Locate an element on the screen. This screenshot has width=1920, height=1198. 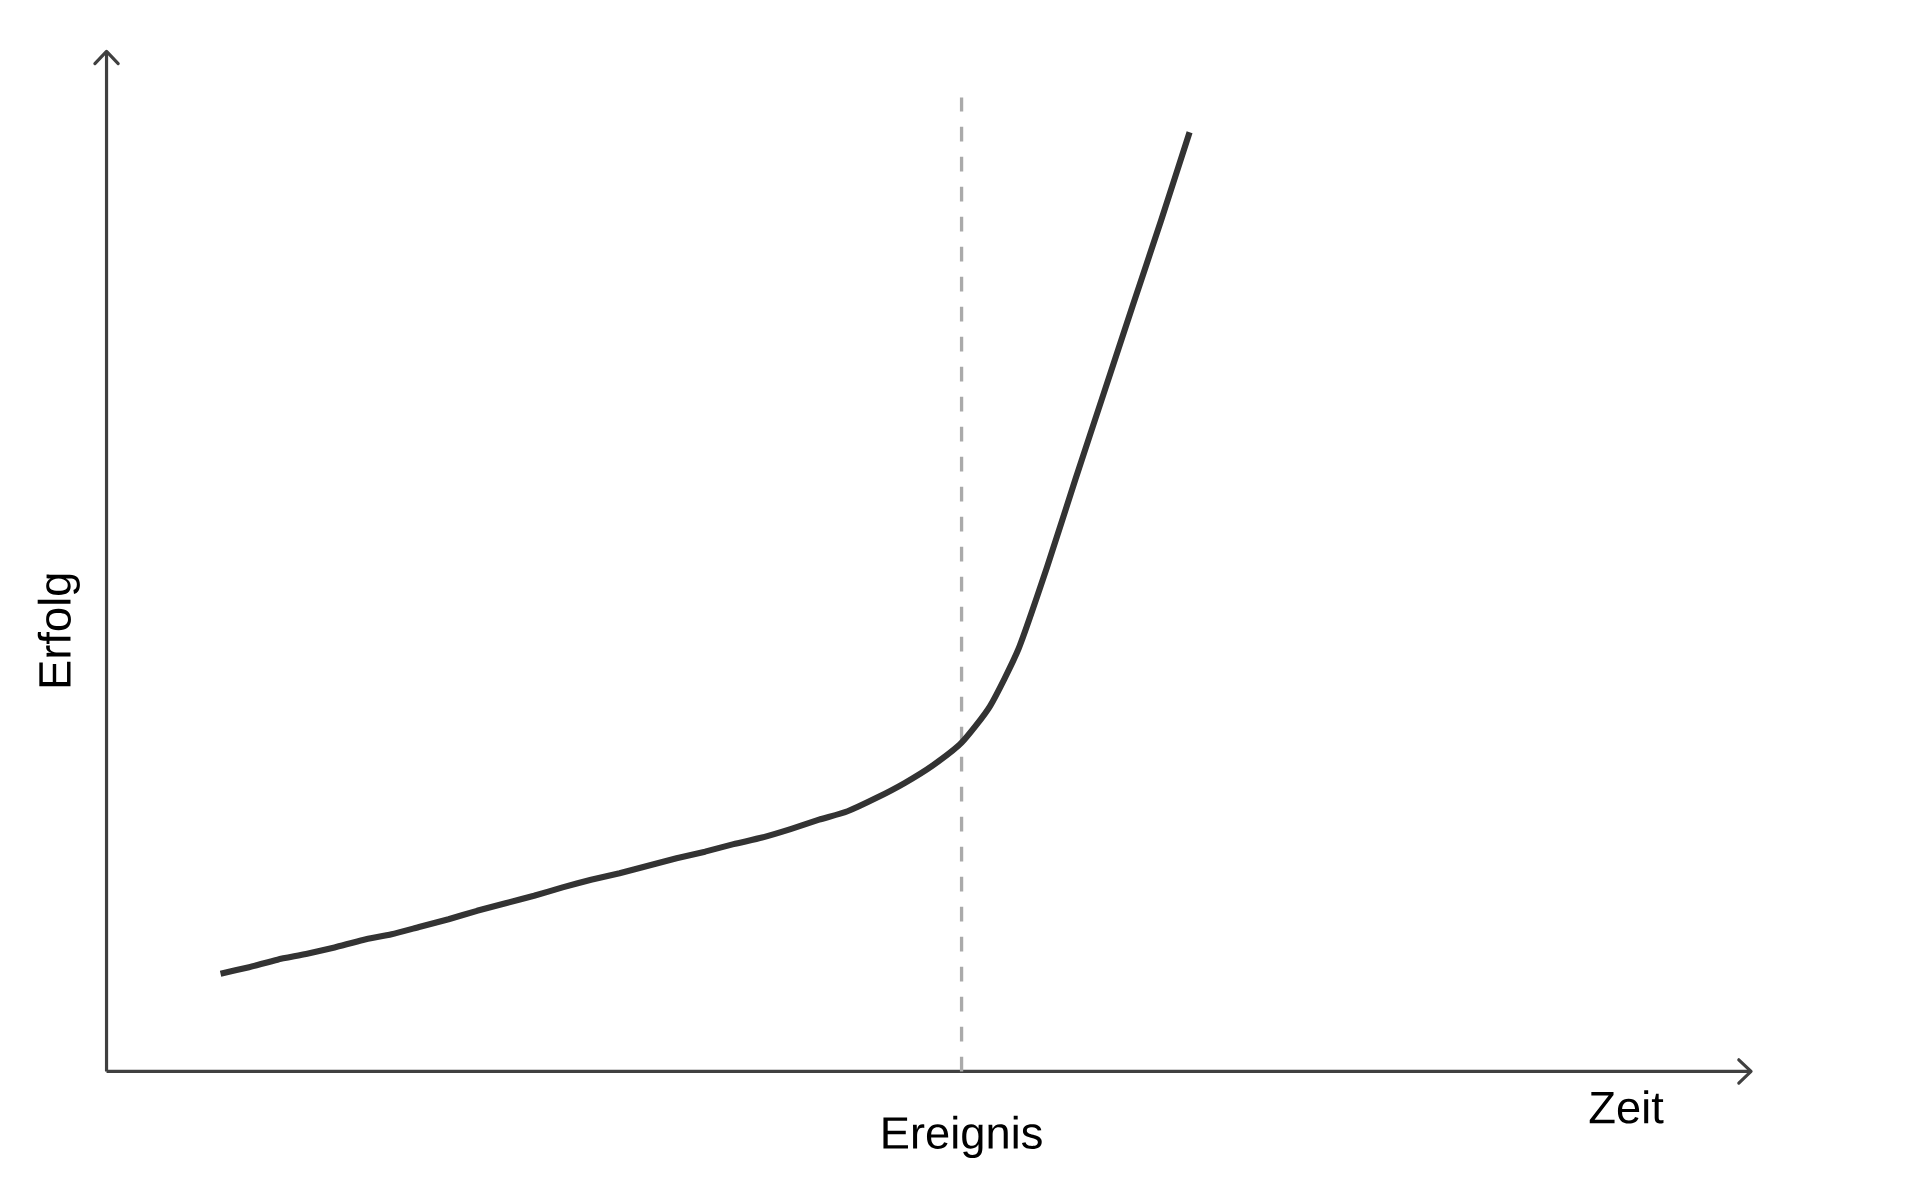
text: Ereignis is located at coordinates (962, 1137).